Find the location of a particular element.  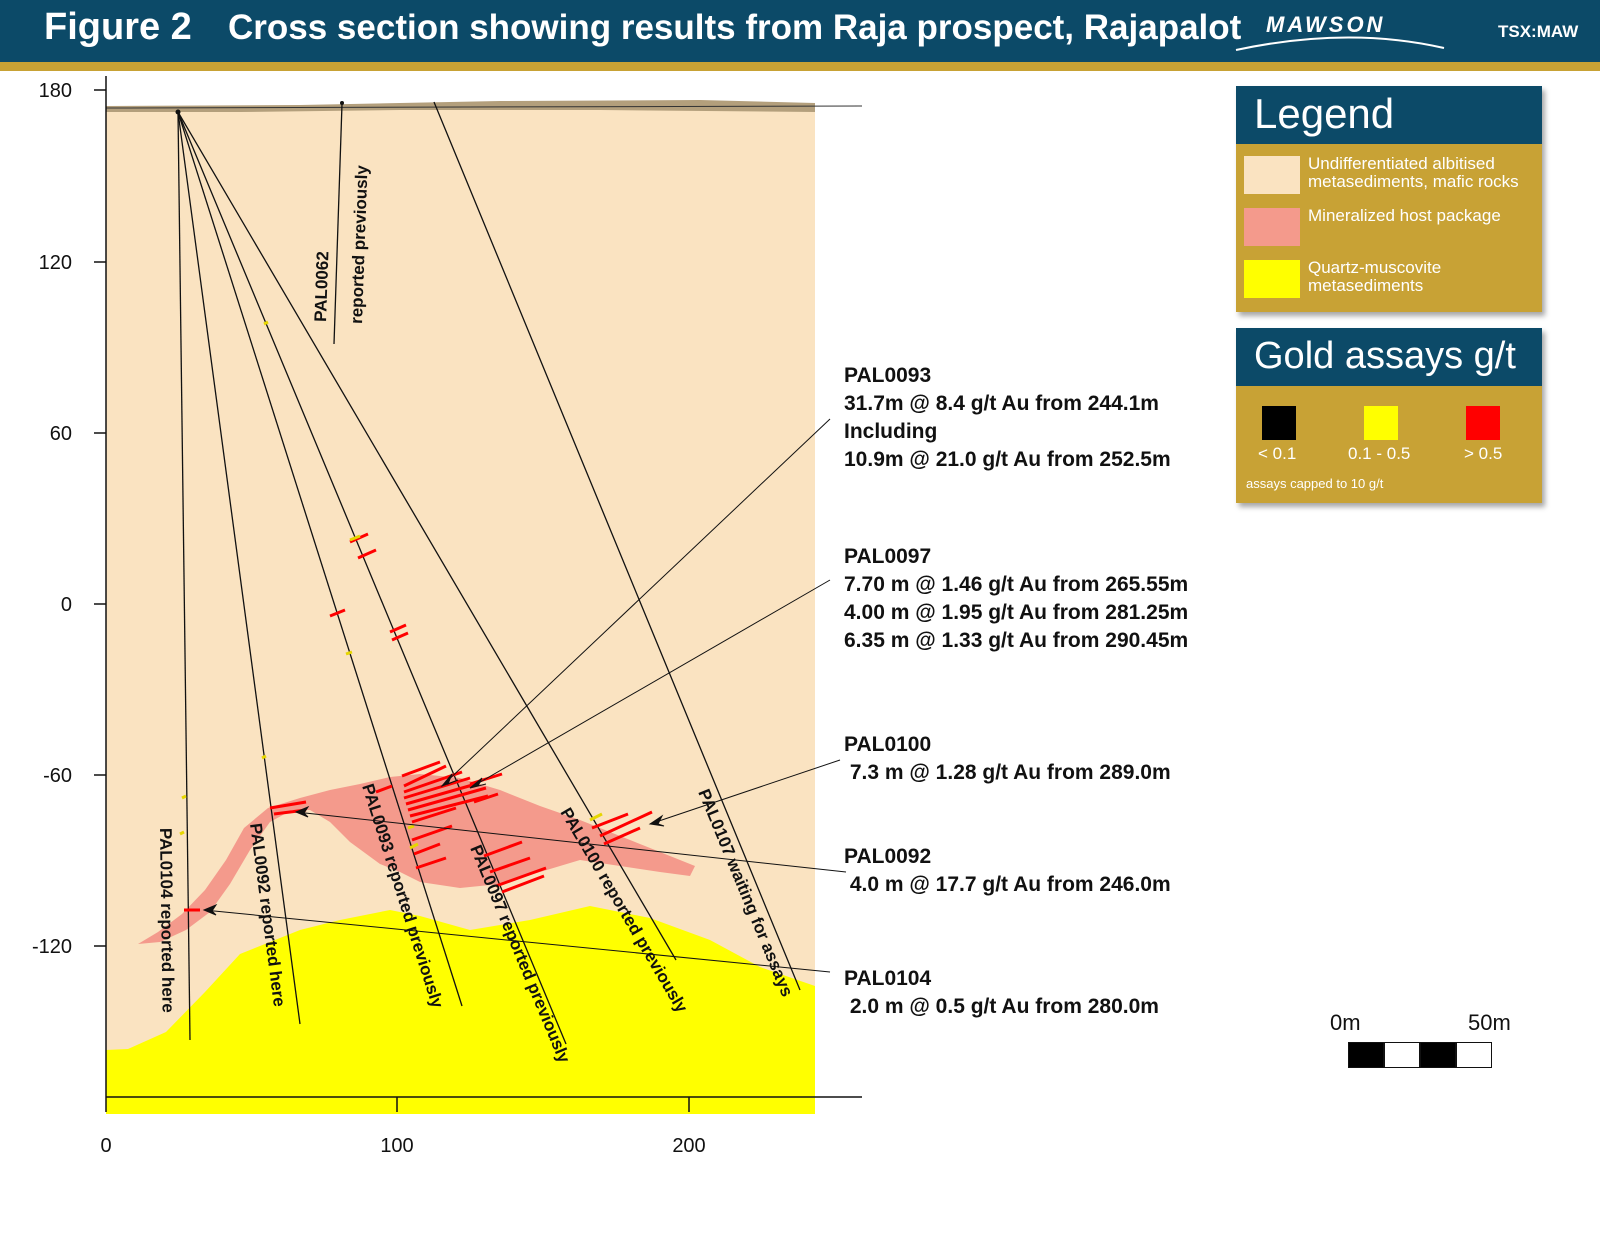

trace-pal0093 is located at coordinates (320, 559).